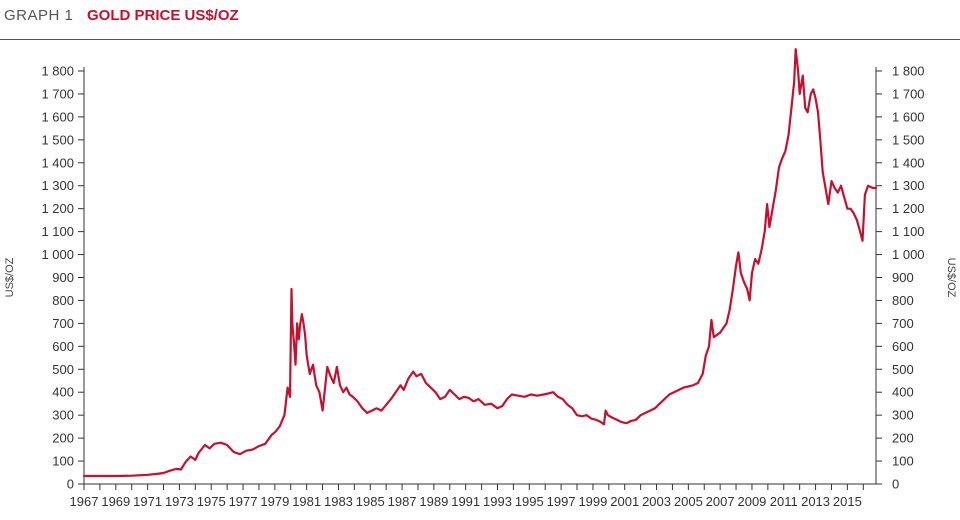 This screenshot has width=960, height=520. I want to click on y-tick-label-right: 1 400, so click(908, 162).